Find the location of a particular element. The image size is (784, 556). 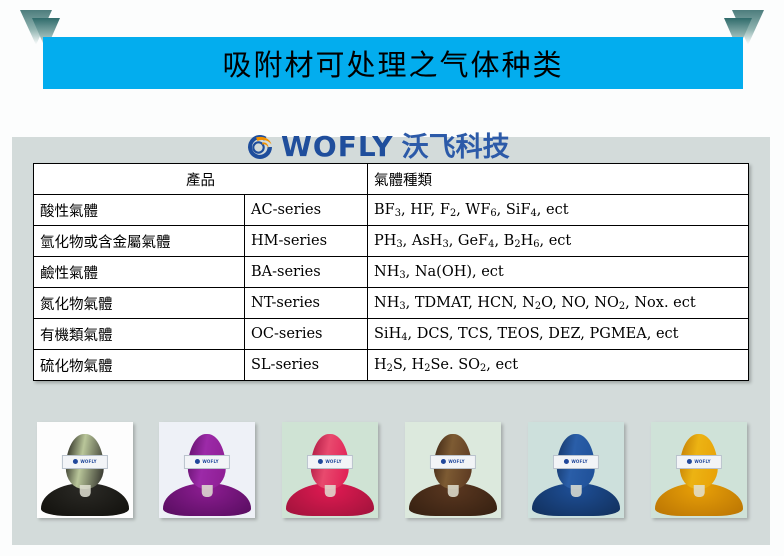

slide-title-banner: 吸附材可处理之气体种类 is located at coordinates (393, 63).